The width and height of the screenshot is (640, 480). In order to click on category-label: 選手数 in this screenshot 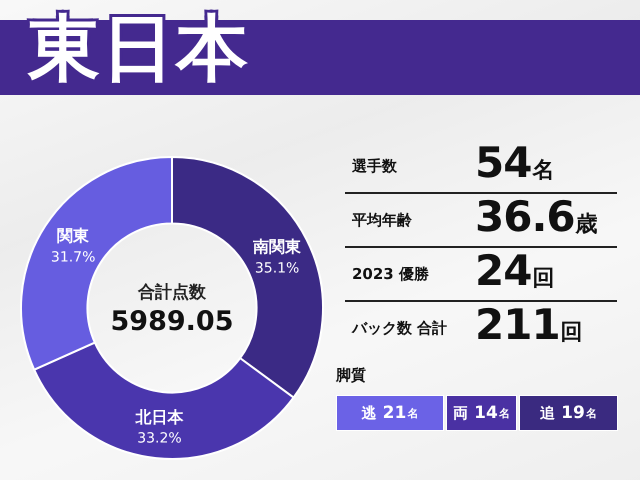, I will do `click(374, 166)`.